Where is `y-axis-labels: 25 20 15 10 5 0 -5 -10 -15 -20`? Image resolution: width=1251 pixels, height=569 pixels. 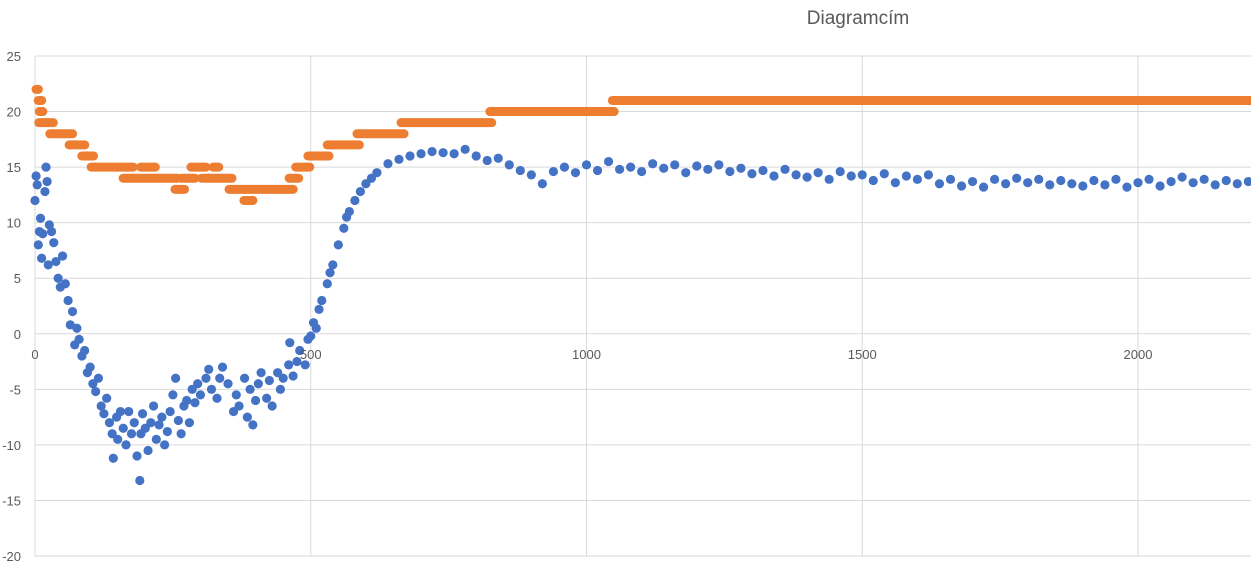
y-axis-labels: 25 20 15 10 5 0 -5 -10 -15 -20 is located at coordinates (11, 306).